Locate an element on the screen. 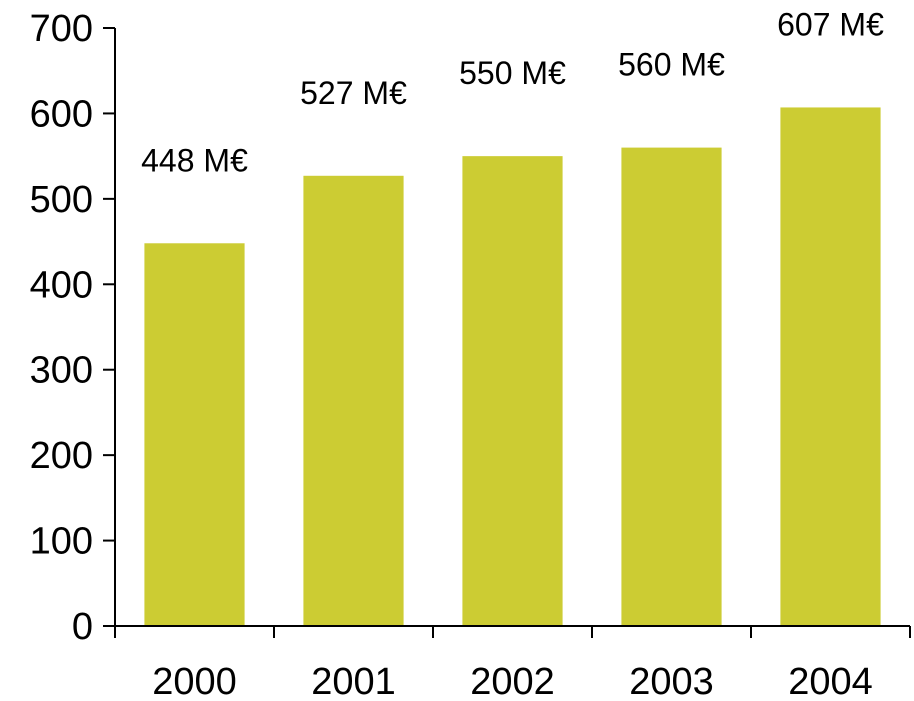 The height and width of the screenshot is (701, 914). y-tick-label: 700 is located at coordinates (61, 29).